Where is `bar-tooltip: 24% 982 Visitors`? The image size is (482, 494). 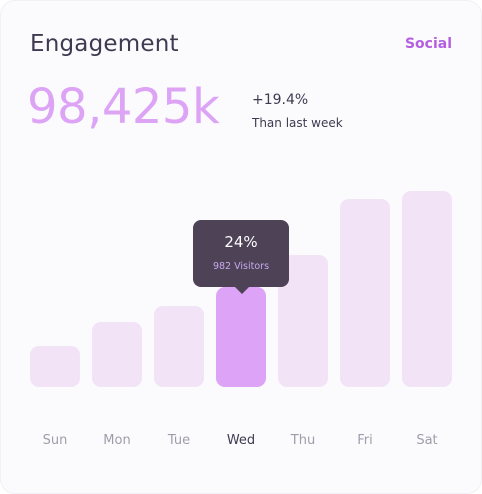
bar-tooltip: 24% 982 Visitors is located at coordinates (241, 257).